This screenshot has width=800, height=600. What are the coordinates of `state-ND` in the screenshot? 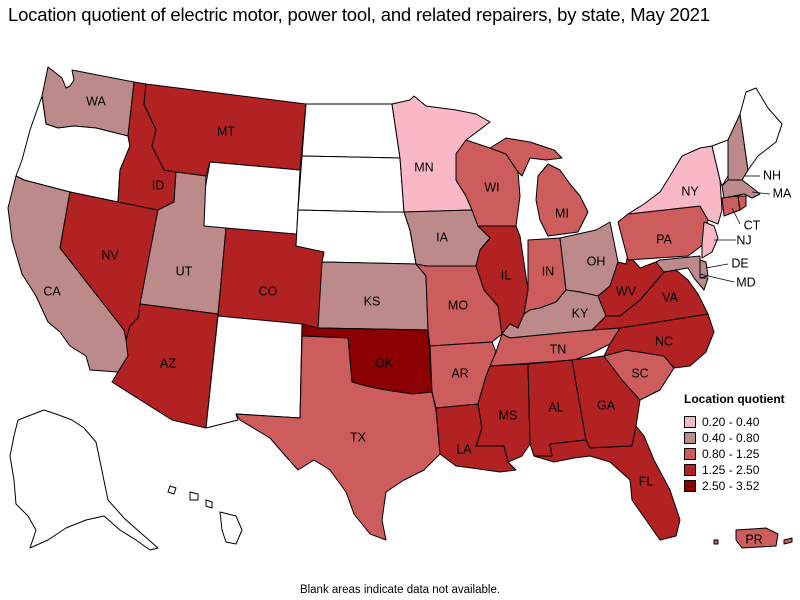 It's located at (351, 131).